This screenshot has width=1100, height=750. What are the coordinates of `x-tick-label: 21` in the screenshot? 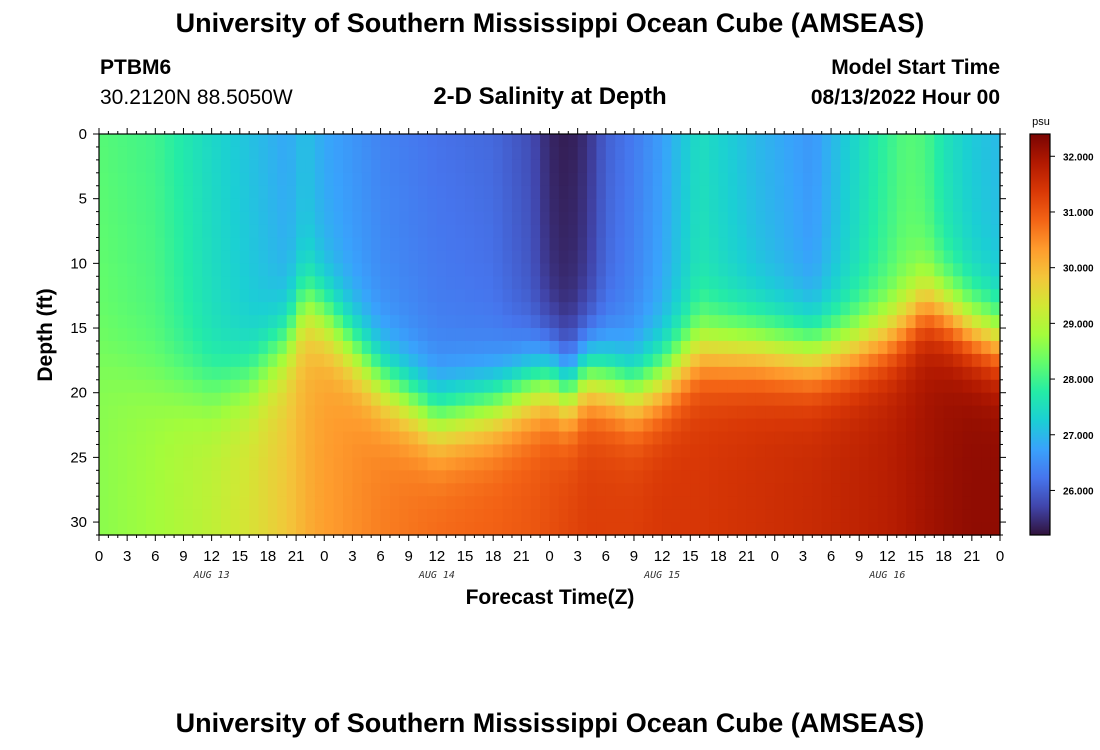 It's located at (972, 556).